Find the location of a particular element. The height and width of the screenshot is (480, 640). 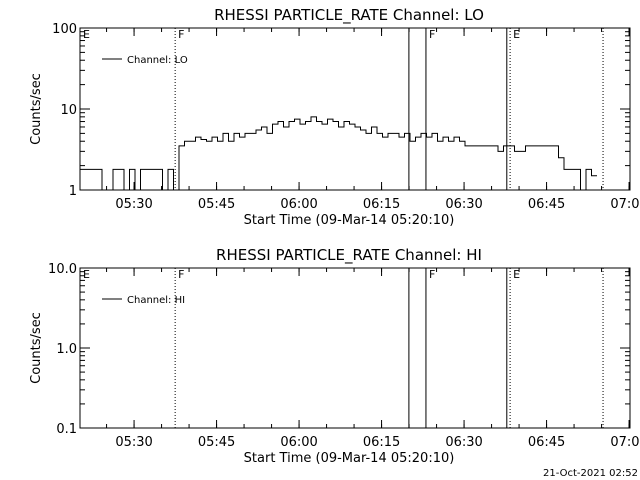

series-line is located at coordinates (338, 153).